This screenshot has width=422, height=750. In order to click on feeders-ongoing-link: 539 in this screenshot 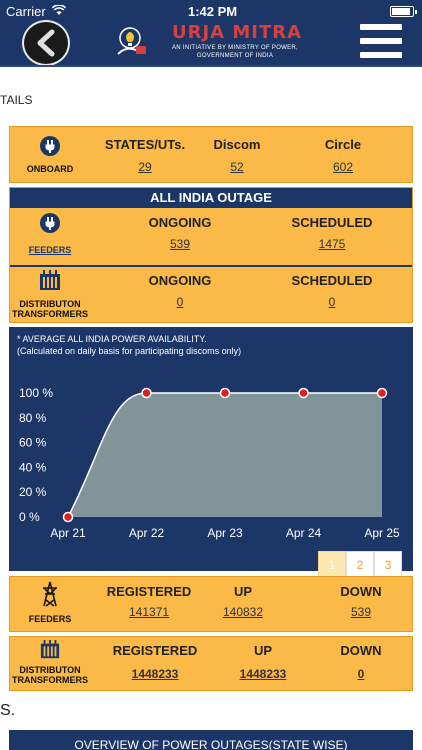, I will do `click(180, 244)`.